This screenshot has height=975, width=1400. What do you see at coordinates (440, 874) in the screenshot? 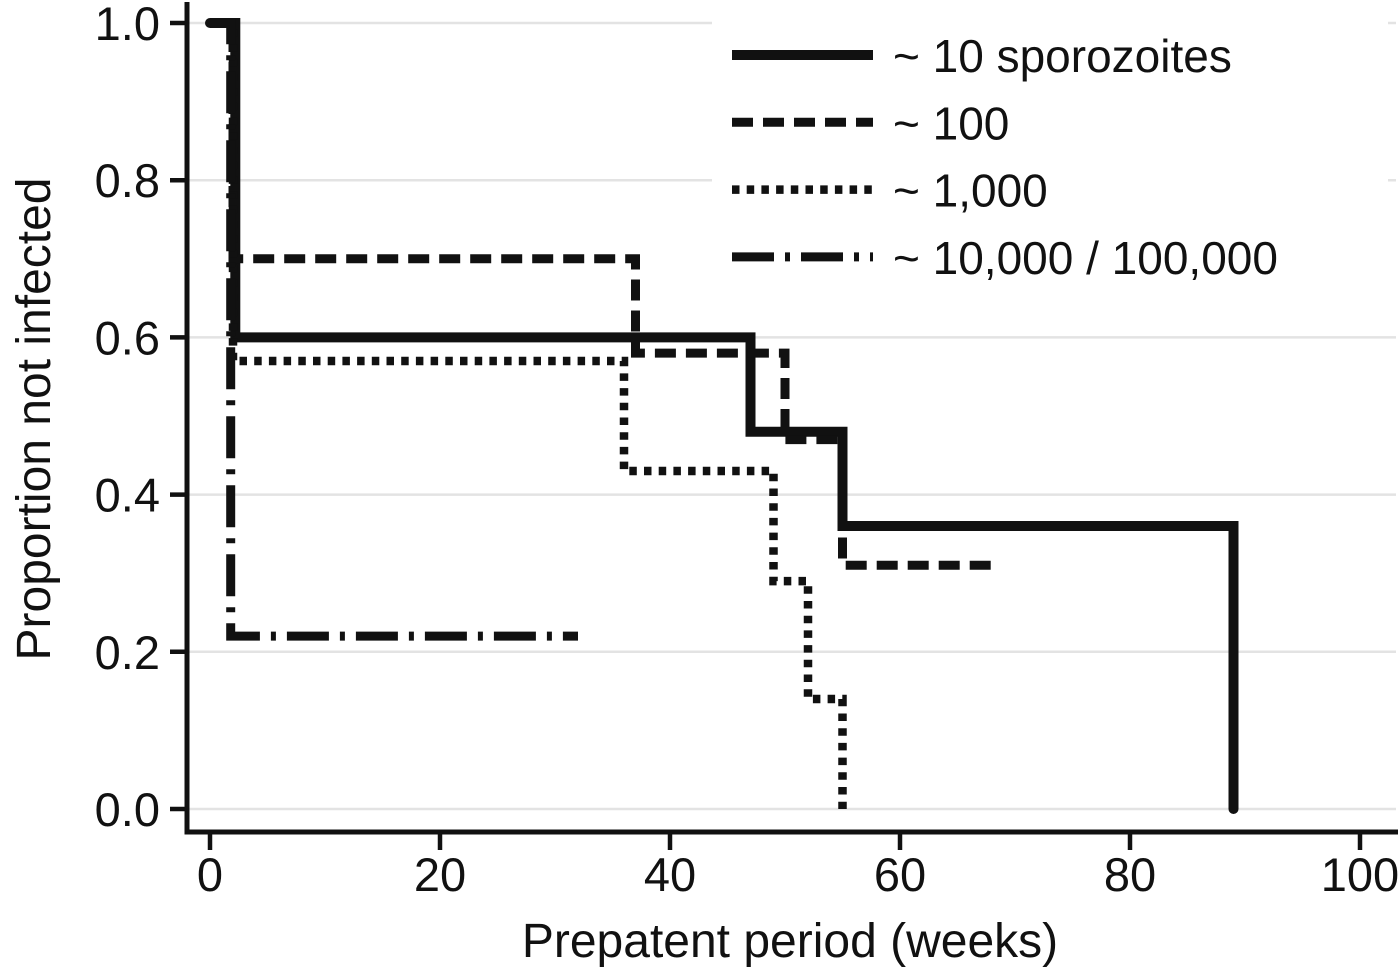
I see `x-tick-label-20: 20` at bounding box center [440, 874].